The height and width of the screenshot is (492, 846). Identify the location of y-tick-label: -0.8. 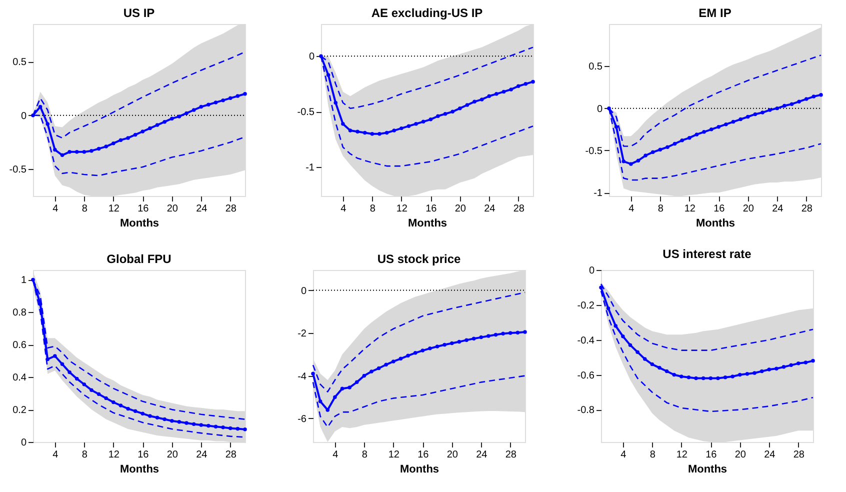
(586, 410).